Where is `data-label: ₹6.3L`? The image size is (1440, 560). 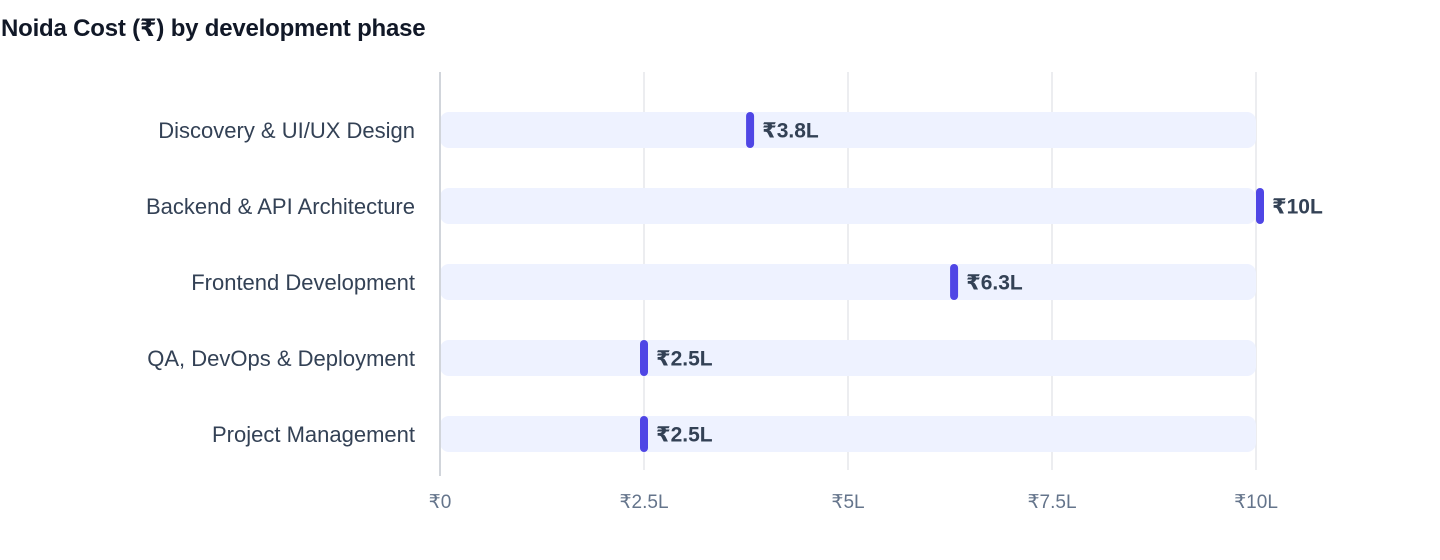
data-label: ₹6.3L is located at coordinates (994, 283).